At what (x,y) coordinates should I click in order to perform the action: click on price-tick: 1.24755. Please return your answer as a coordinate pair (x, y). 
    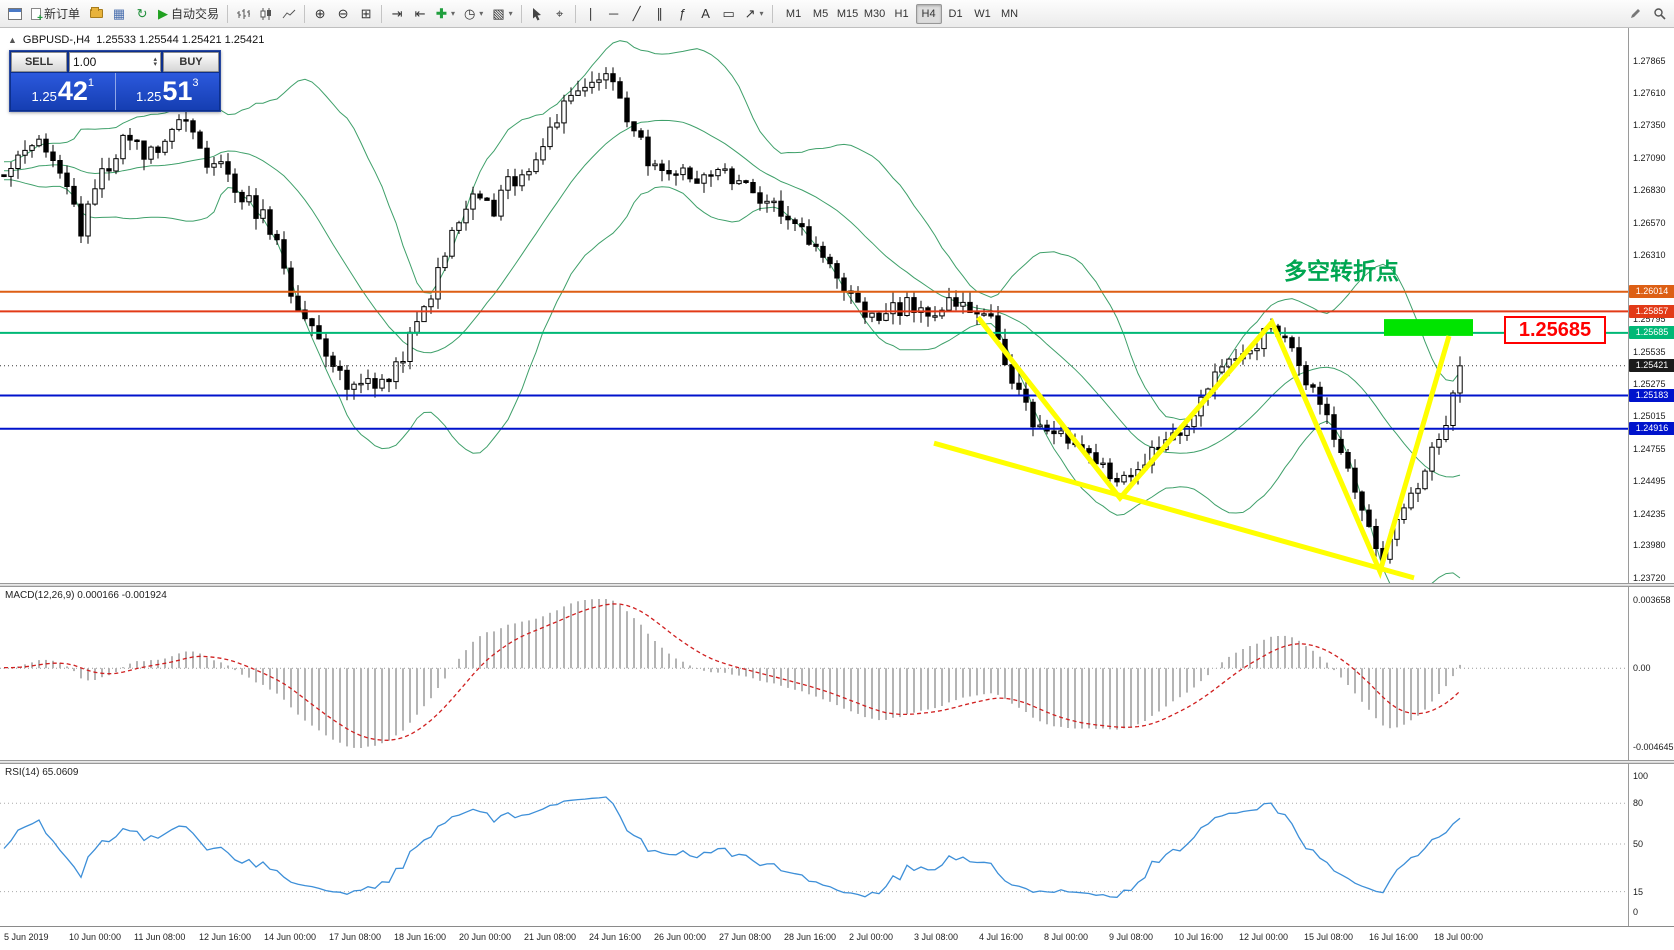
    Looking at the image, I should click on (1649, 448).